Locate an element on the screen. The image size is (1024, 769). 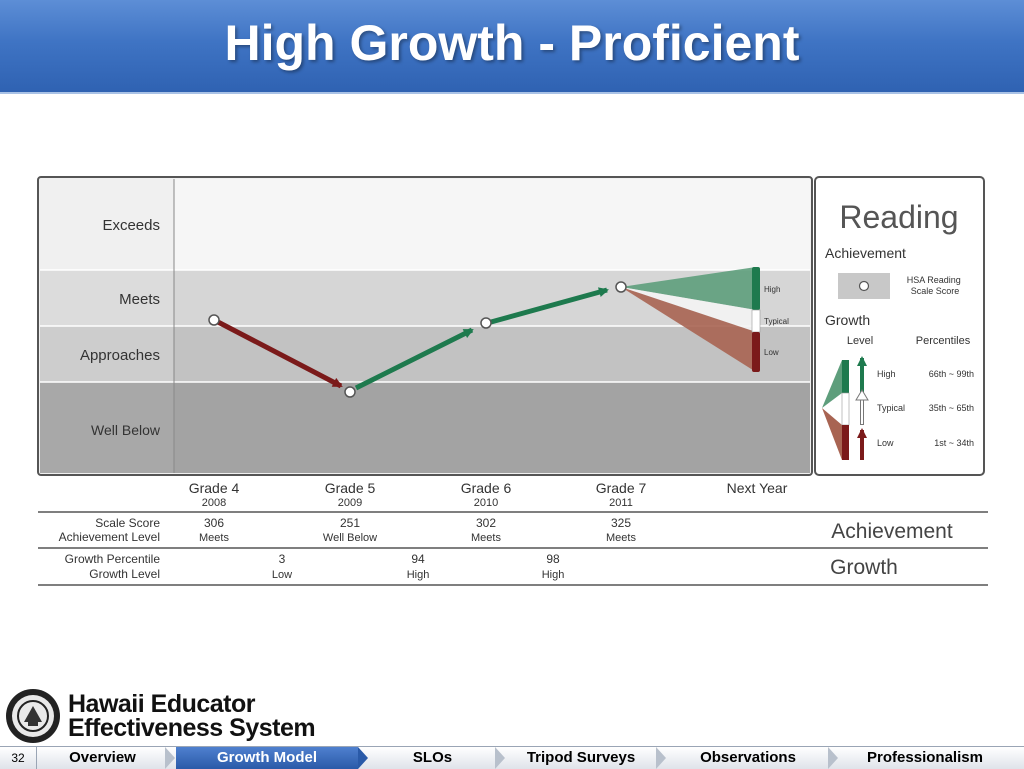
band-label-meets: Meets is located at coordinates (139, 299).